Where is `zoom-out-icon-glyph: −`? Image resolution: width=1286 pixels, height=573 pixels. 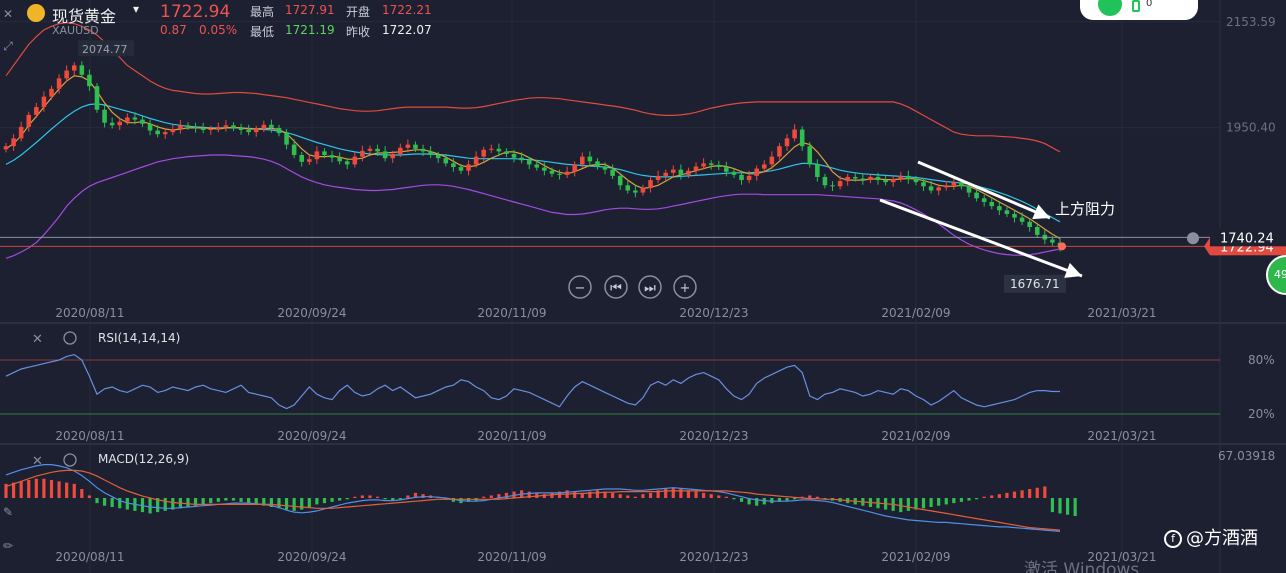
zoom-out-icon-glyph: − is located at coordinates (580, 288).